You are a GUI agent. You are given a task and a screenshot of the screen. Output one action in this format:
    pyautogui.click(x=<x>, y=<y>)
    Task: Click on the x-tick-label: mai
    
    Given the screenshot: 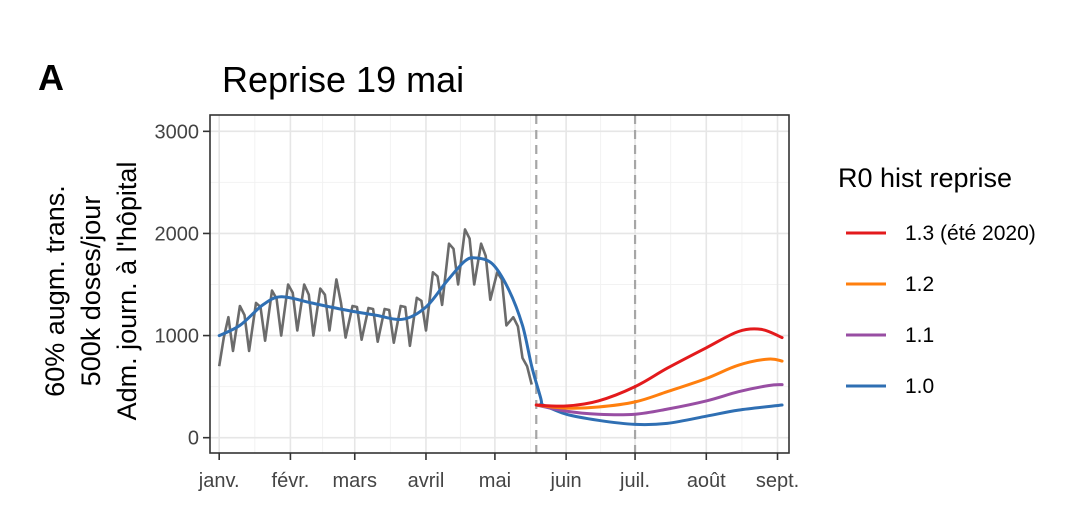 What is the action you would take?
    pyautogui.click(x=495, y=481)
    